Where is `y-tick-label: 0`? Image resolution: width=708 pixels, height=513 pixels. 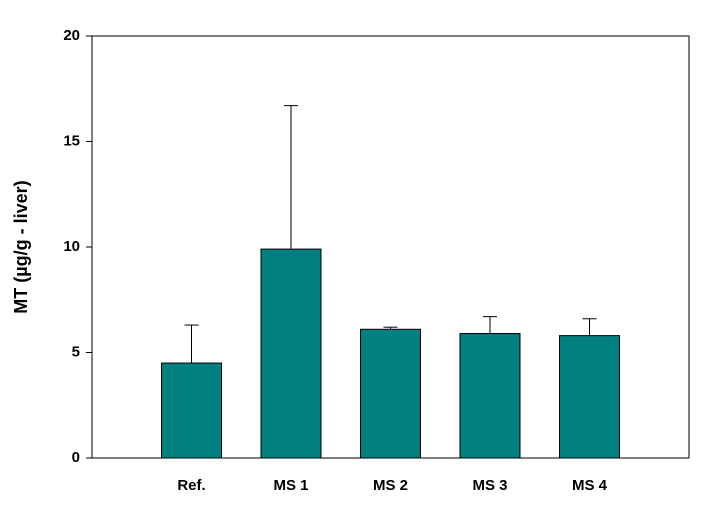 y-tick-label: 0 is located at coordinates (76, 457).